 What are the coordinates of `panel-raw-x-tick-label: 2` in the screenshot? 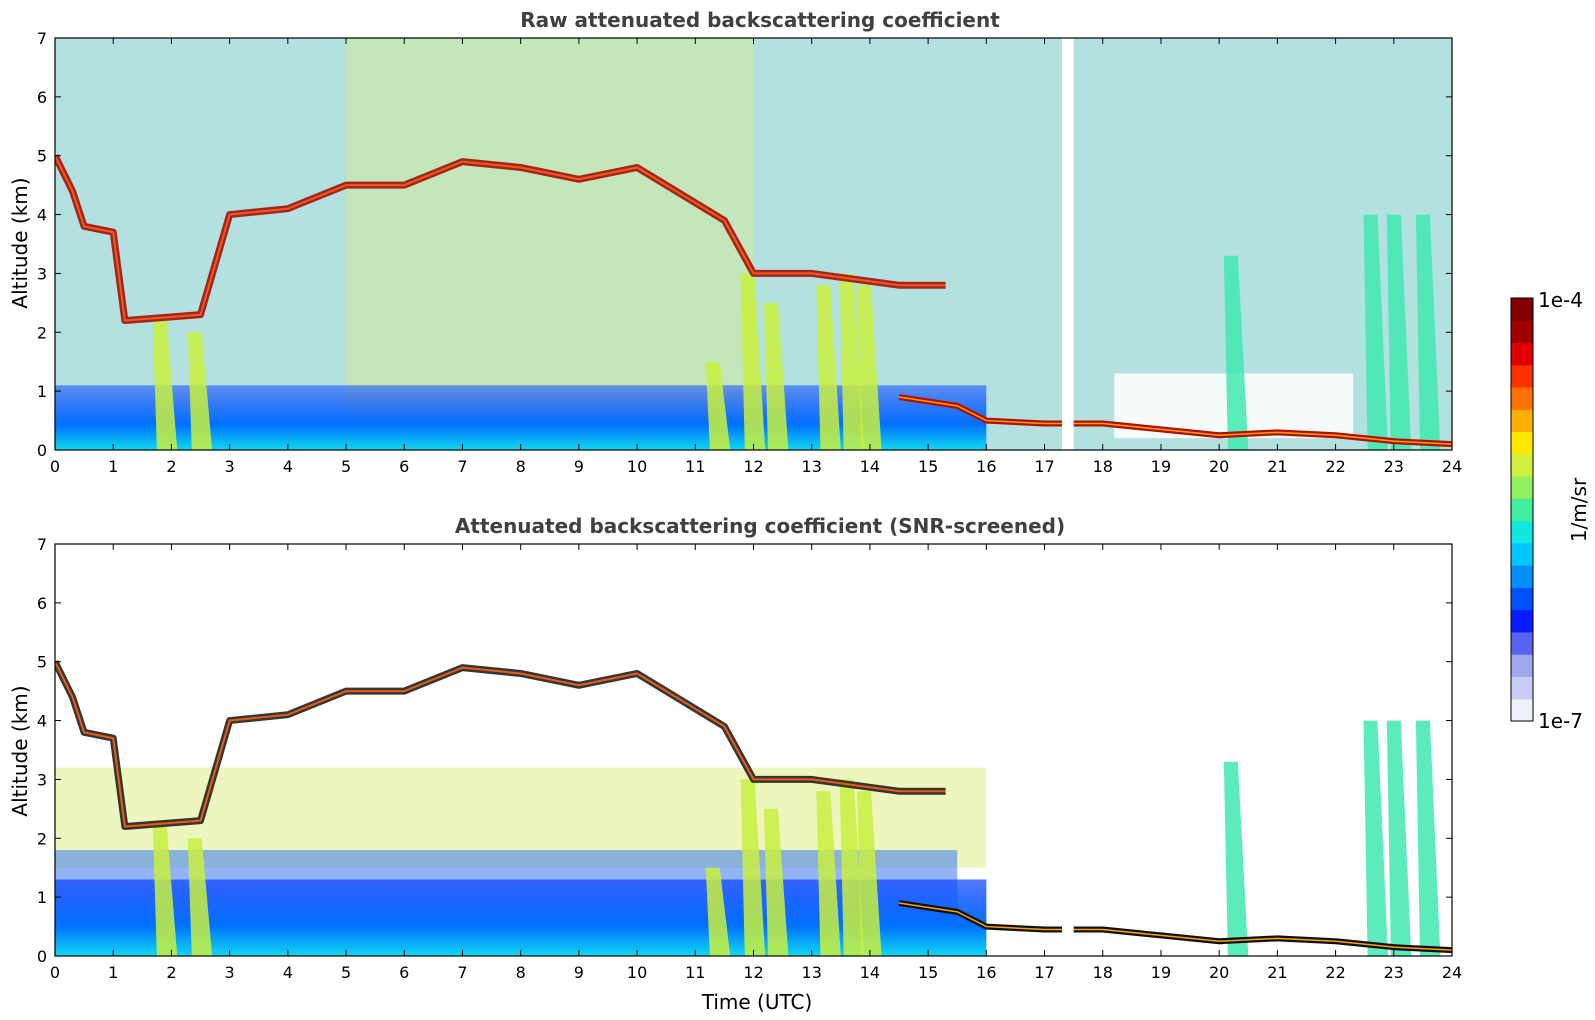 It's located at (171, 466).